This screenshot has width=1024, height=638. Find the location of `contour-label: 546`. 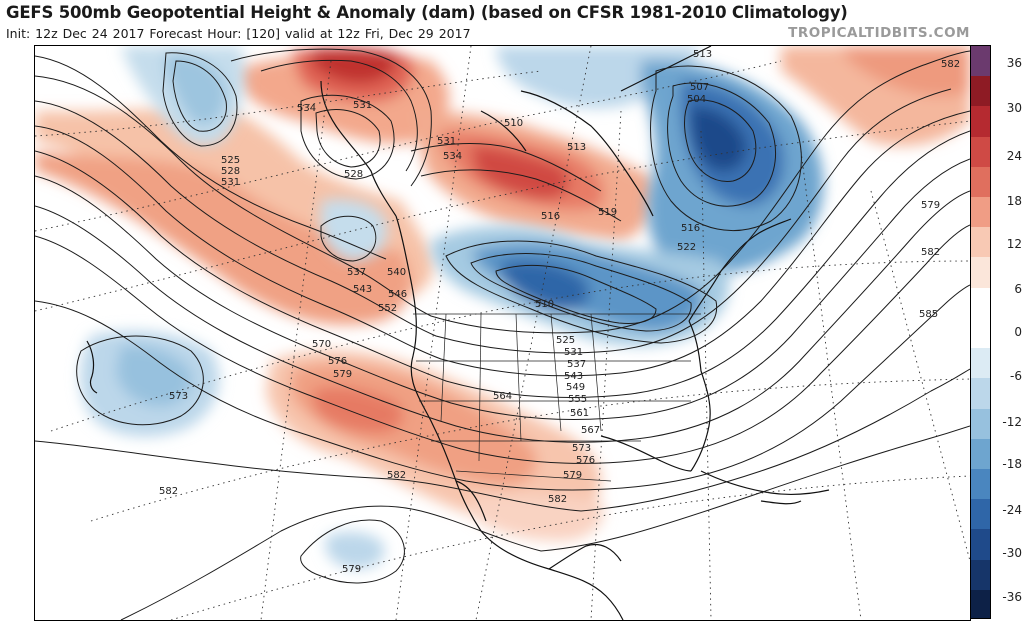

contour-label: 546 is located at coordinates (397, 294).